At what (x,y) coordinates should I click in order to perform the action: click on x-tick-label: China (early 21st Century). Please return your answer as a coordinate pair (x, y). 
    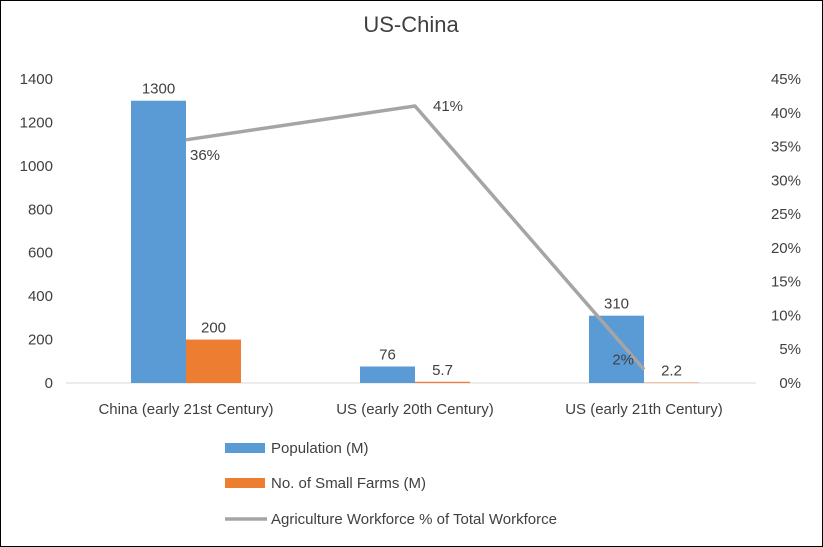
    Looking at the image, I should click on (185, 409).